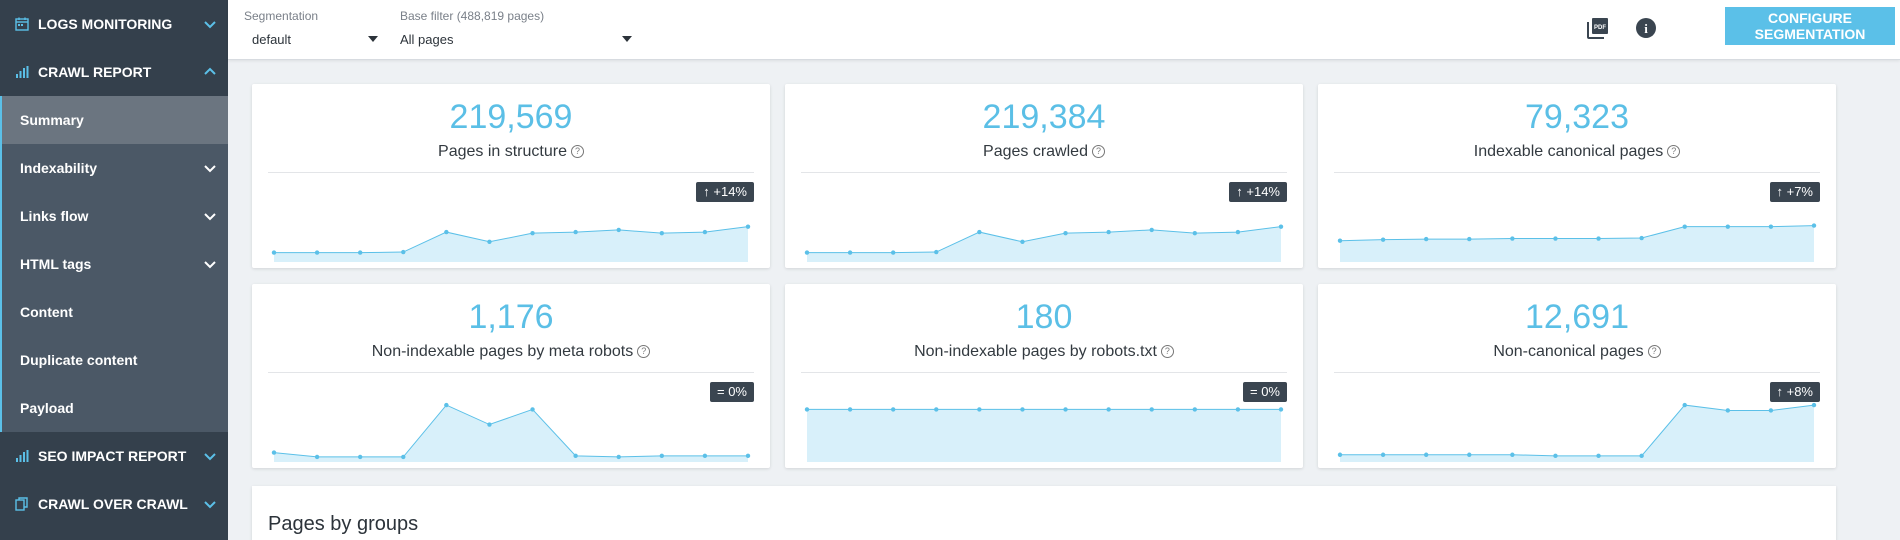 The height and width of the screenshot is (540, 1900). I want to click on sidebar-item-links-flow: Links flow, so click(114, 216).